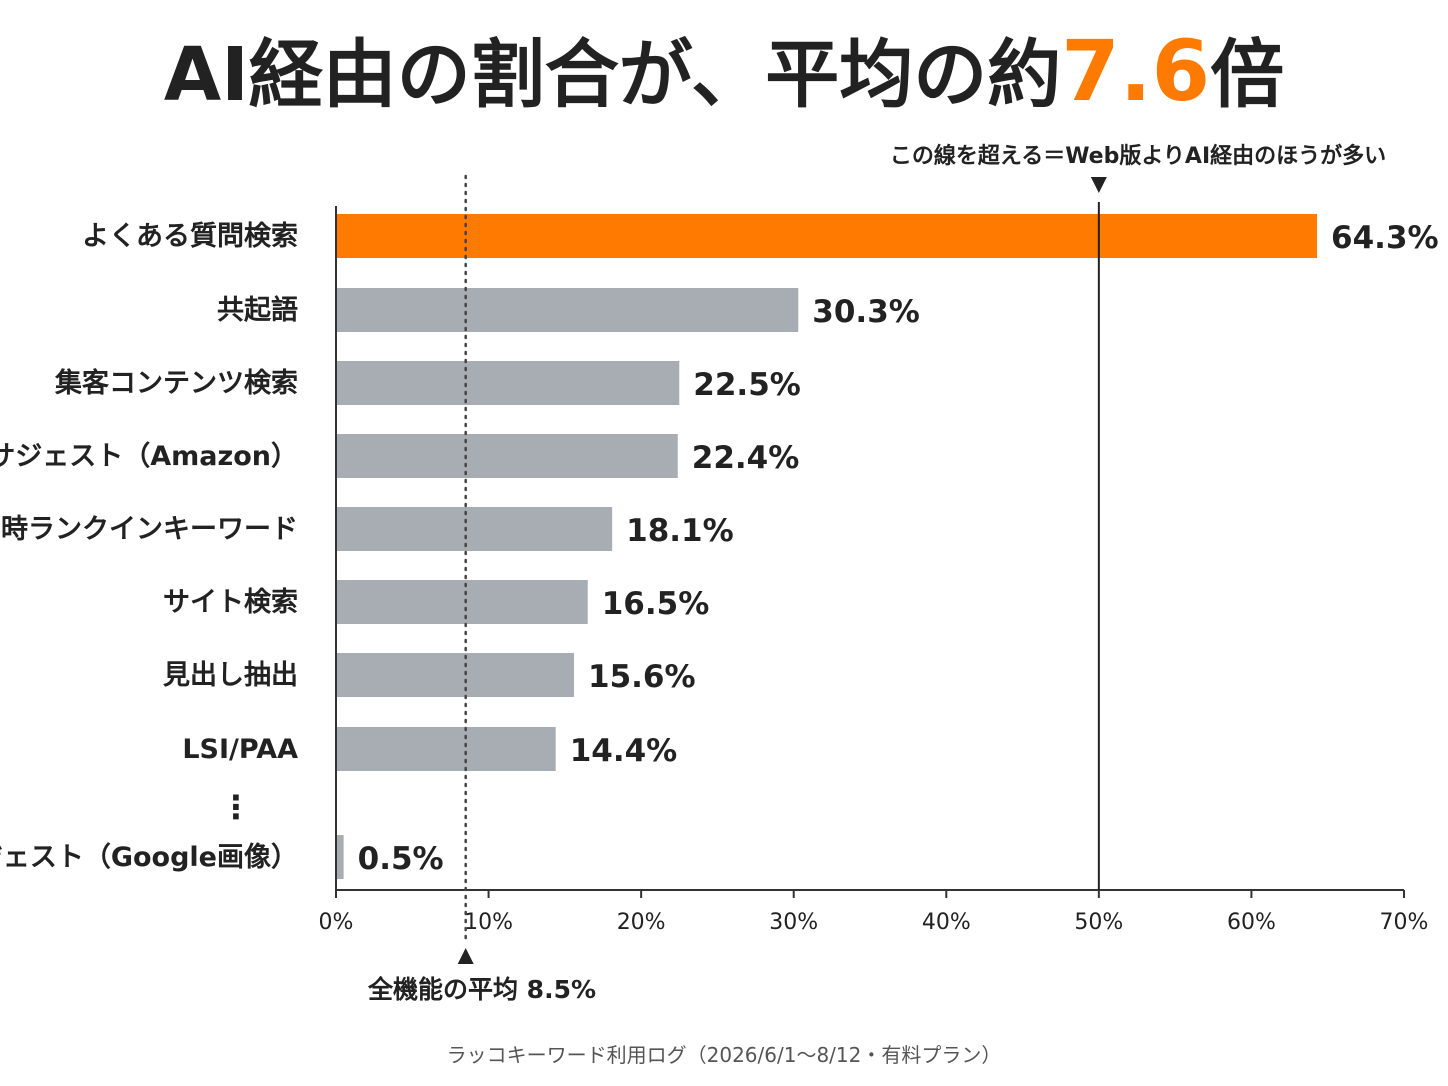  Describe the element at coordinates (230, 675) in the screenshot. I see `category-label: 見出し抽出` at that location.